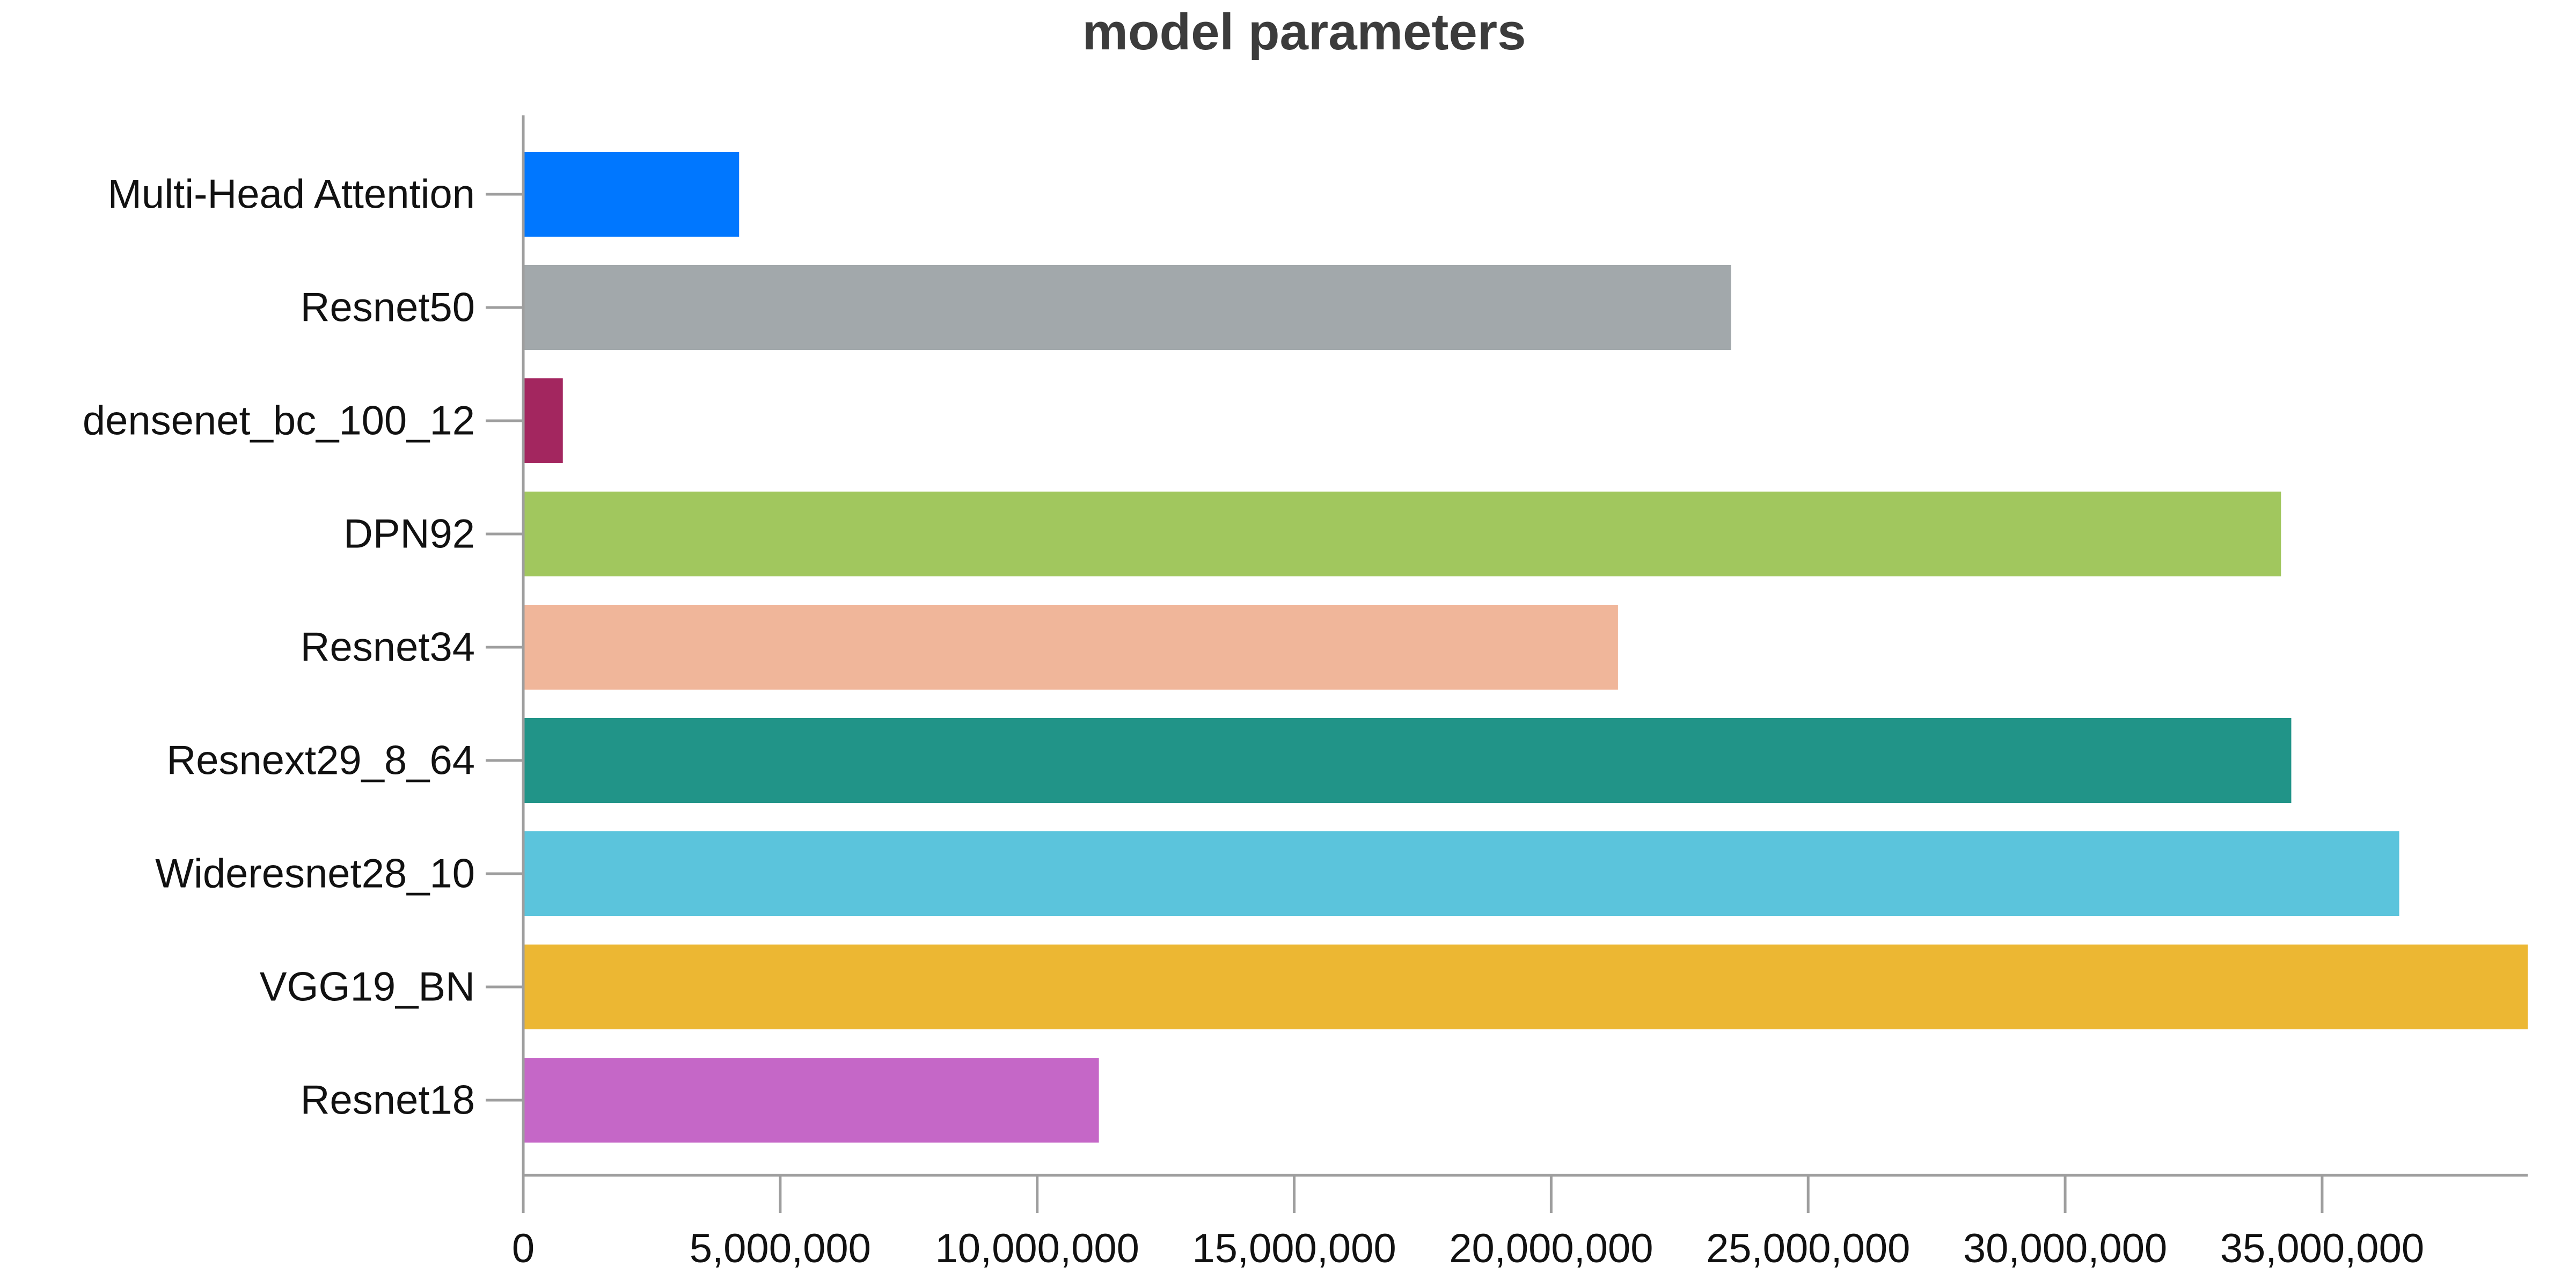  I want to click on y-tick-label-densenet-bc-100-12: densenet_bc_100_12, so click(279, 421).